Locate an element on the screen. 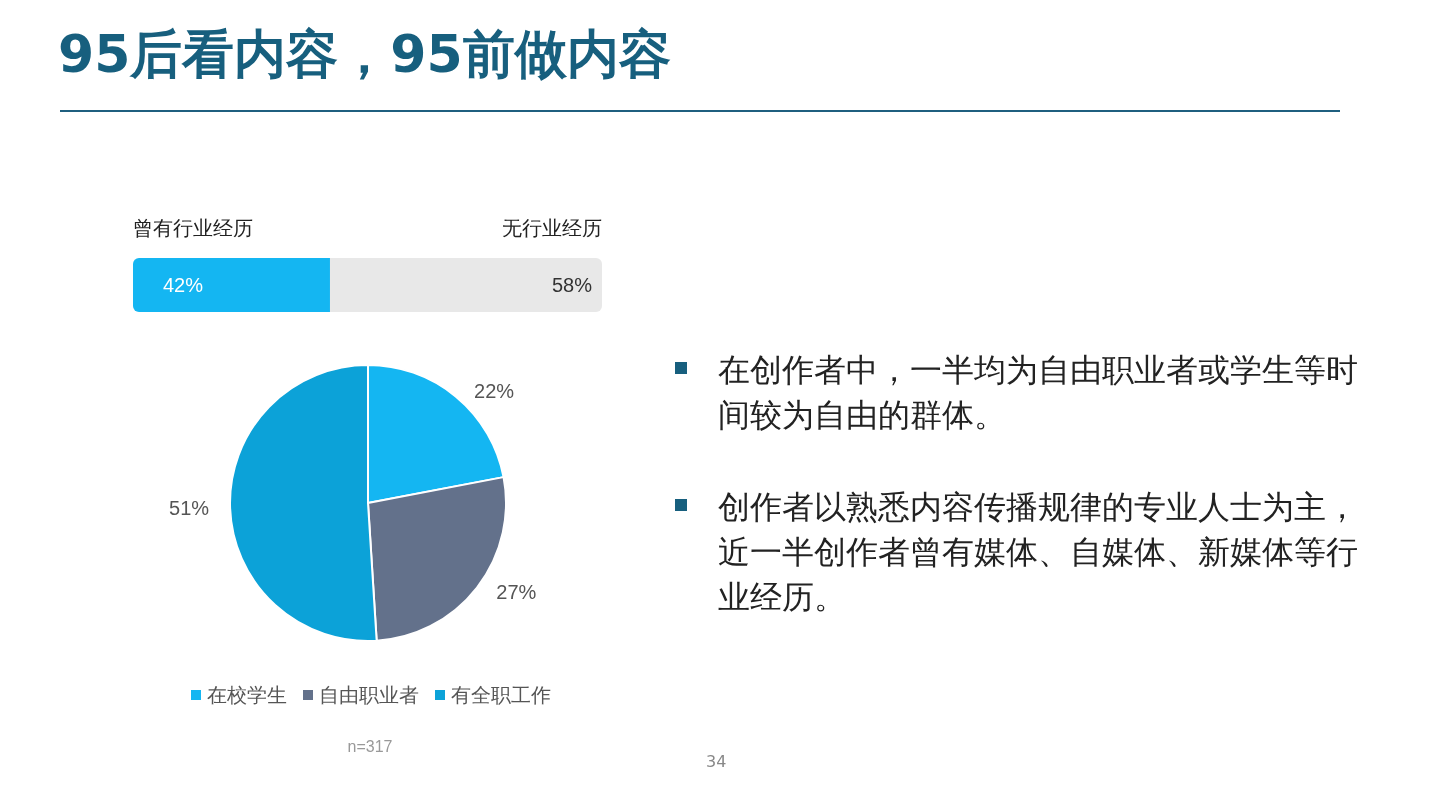  data-label: 58% is located at coordinates (572, 285).